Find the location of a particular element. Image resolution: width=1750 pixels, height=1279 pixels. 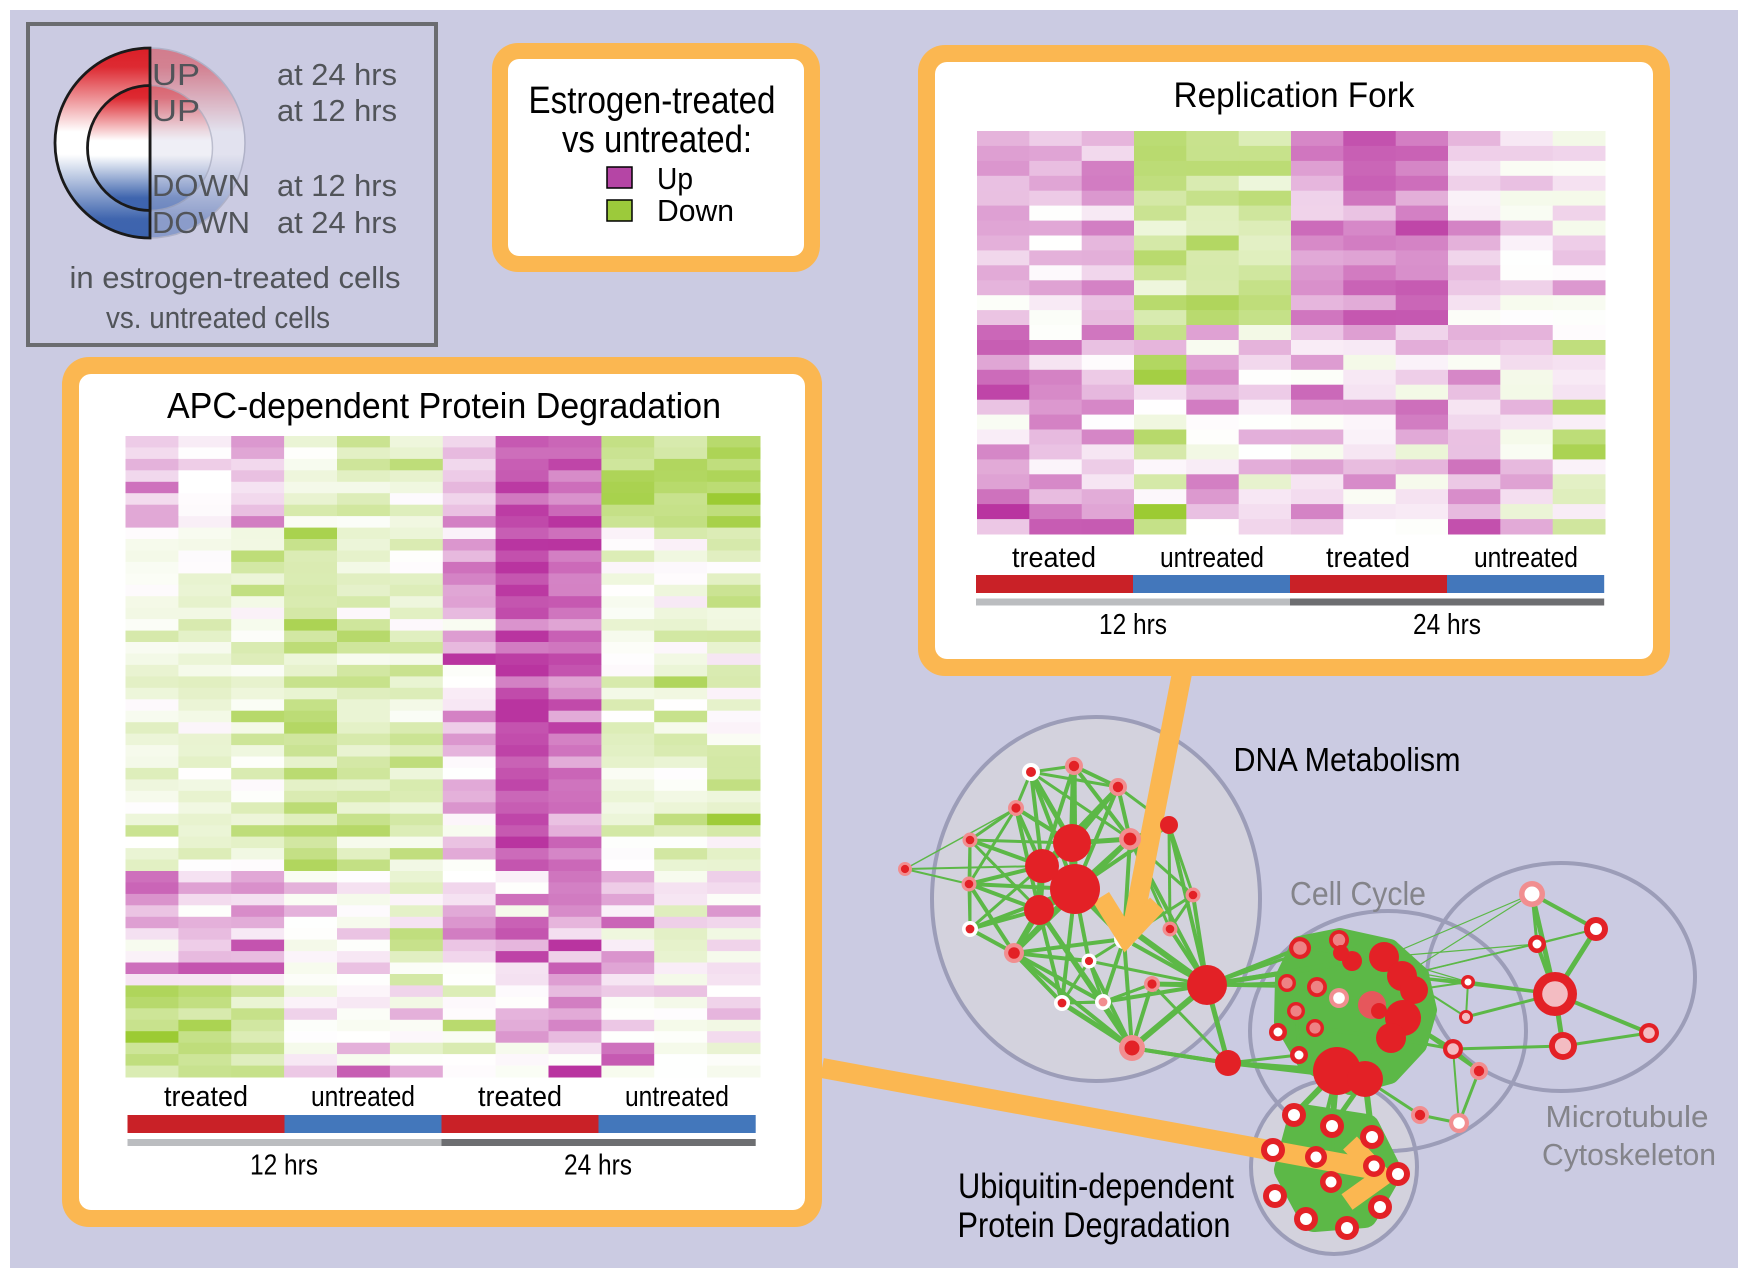

svg-text: Cell Cycle is located at coordinates (1358, 893).